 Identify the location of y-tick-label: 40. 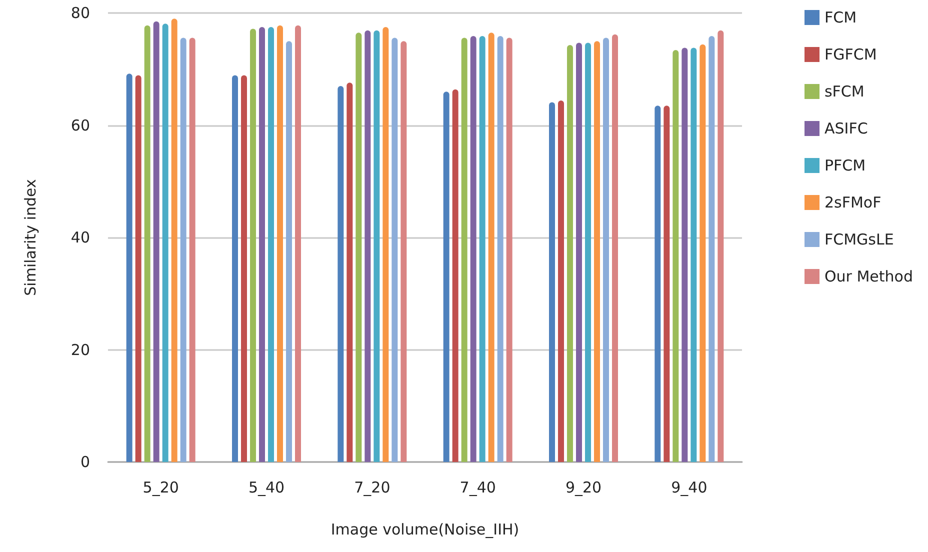
(80, 237).